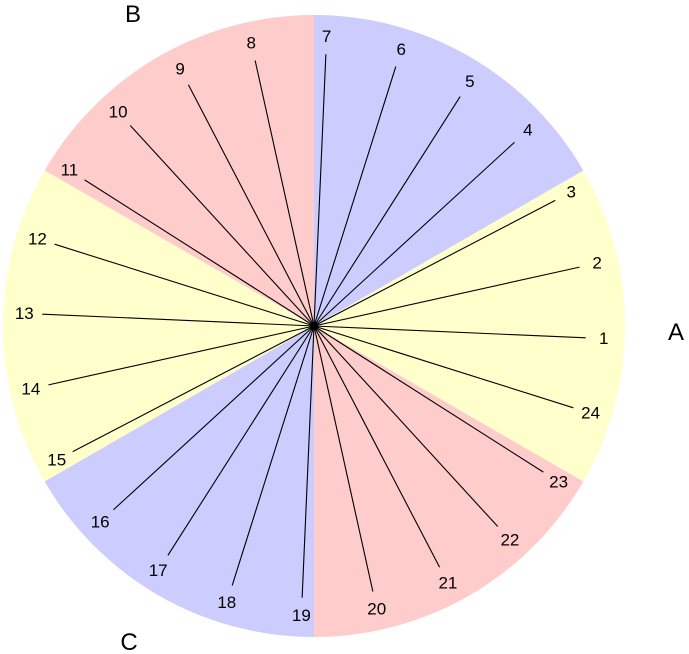 The image size is (689, 654). Describe the element at coordinates (128, 641) in the screenshot. I see `region-label-c: C` at that location.